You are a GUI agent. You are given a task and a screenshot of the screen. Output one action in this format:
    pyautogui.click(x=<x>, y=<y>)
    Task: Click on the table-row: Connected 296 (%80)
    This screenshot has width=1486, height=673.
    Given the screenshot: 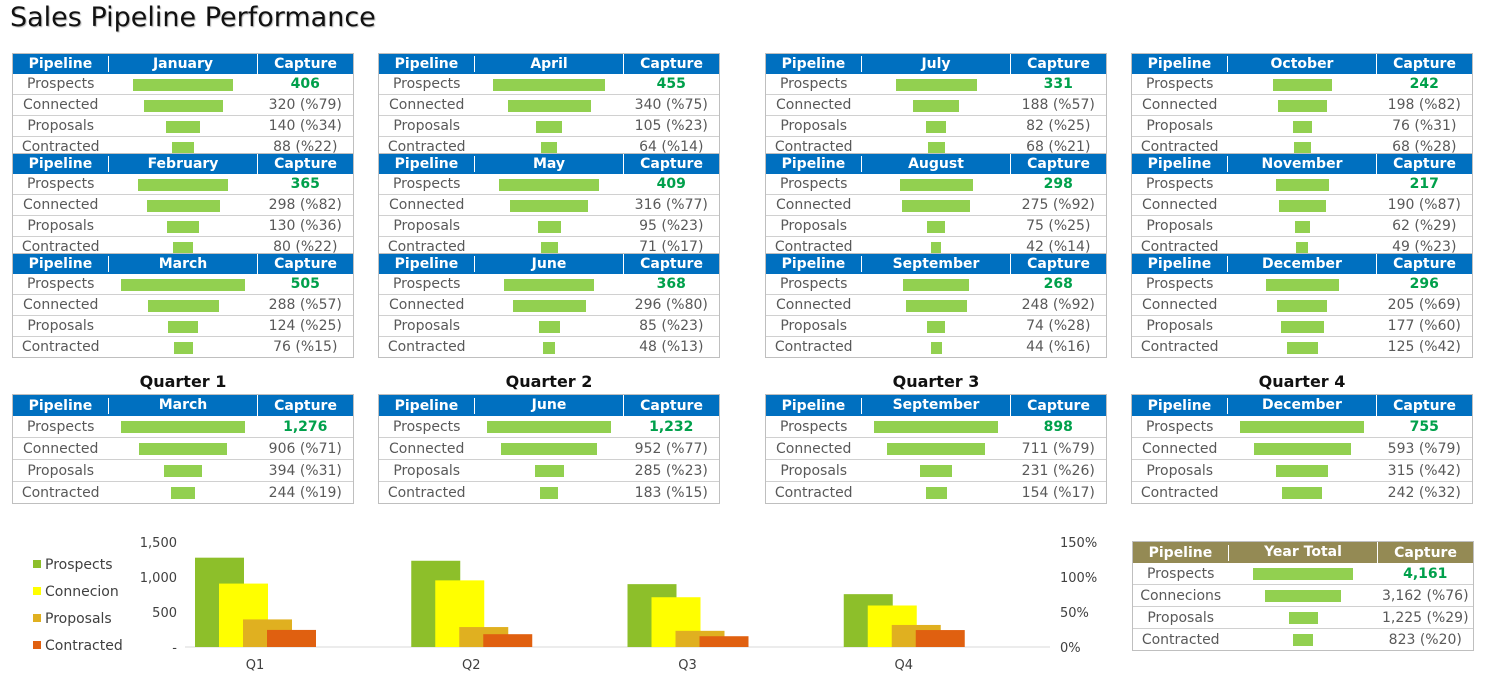 What is the action you would take?
    pyautogui.click(x=549, y=305)
    